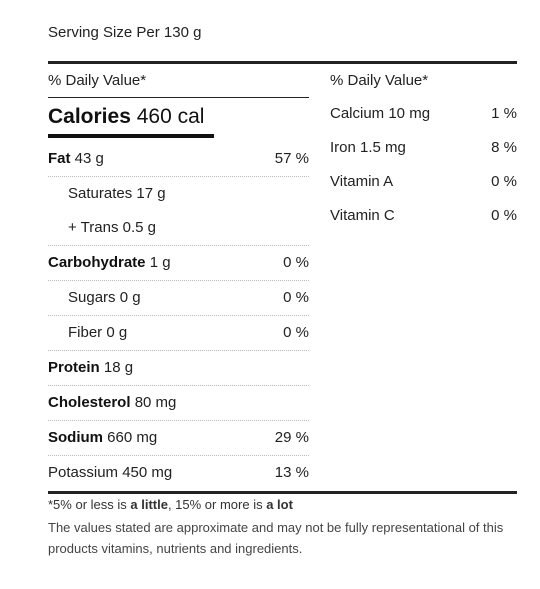  I want to click on nutrient-amount: 43 g, so click(89, 158).